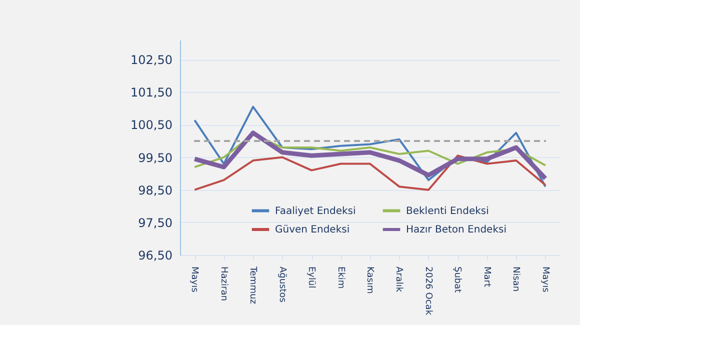 The width and height of the screenshot is (720, 348). I want to click on legend-label: Beklenti Endeksi, so click(447, 211).